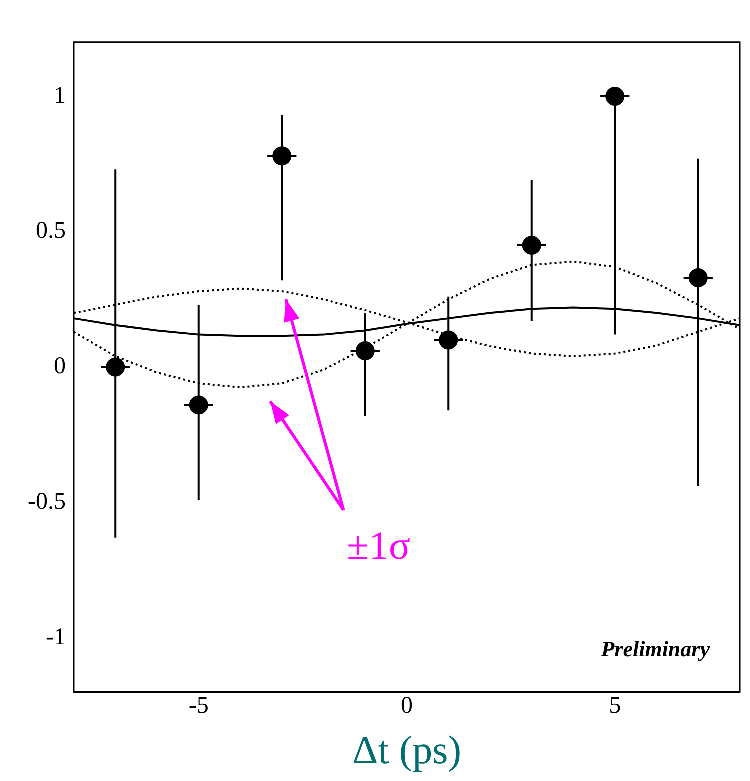  Describe the element at coordinates (198, 705) in the screenshot. I see `x-tick-label: -5` at that location.